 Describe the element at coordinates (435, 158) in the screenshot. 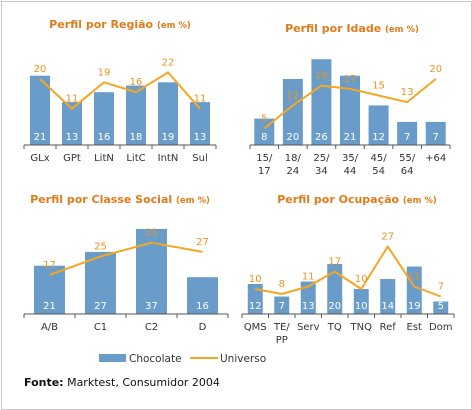

I see `category-label: +64` at that location.